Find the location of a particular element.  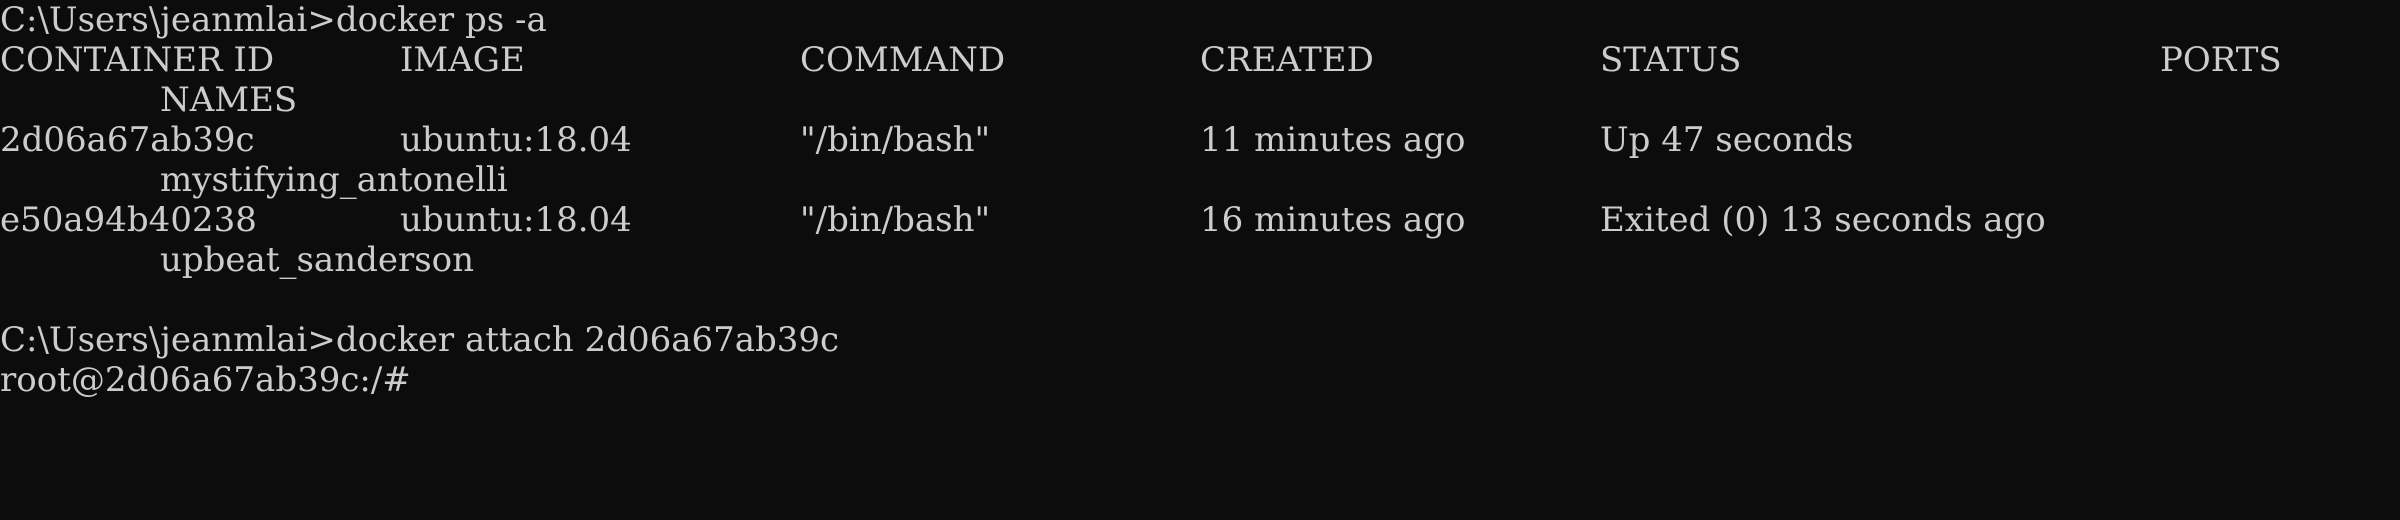

shell-prompt-text: root@2d06a67ab39c:/# is located at coordinates (205, 380).